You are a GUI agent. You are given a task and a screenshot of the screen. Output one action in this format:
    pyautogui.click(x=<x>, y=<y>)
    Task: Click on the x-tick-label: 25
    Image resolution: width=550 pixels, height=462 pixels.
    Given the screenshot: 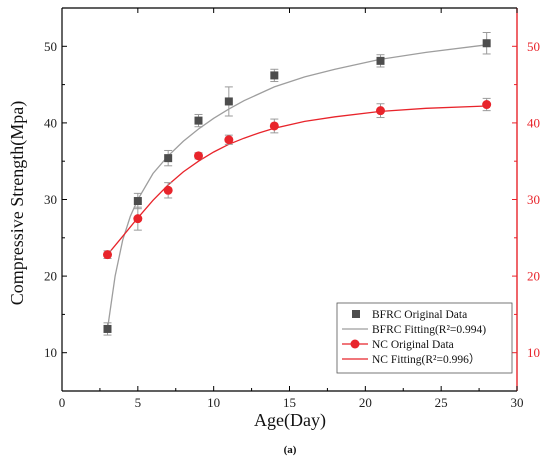 What is the action you would take?
    pyautogui.click(x=441, y=402)
    